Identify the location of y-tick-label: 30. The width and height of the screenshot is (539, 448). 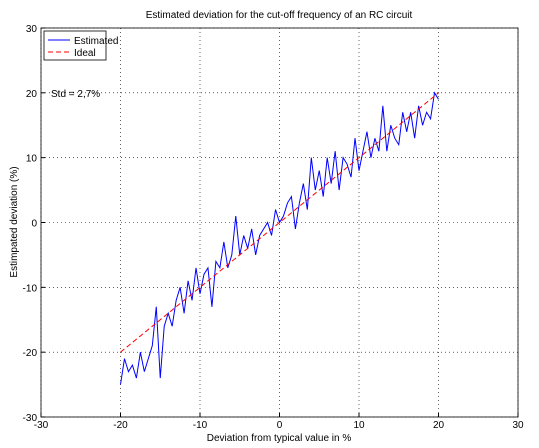
(32, 29).